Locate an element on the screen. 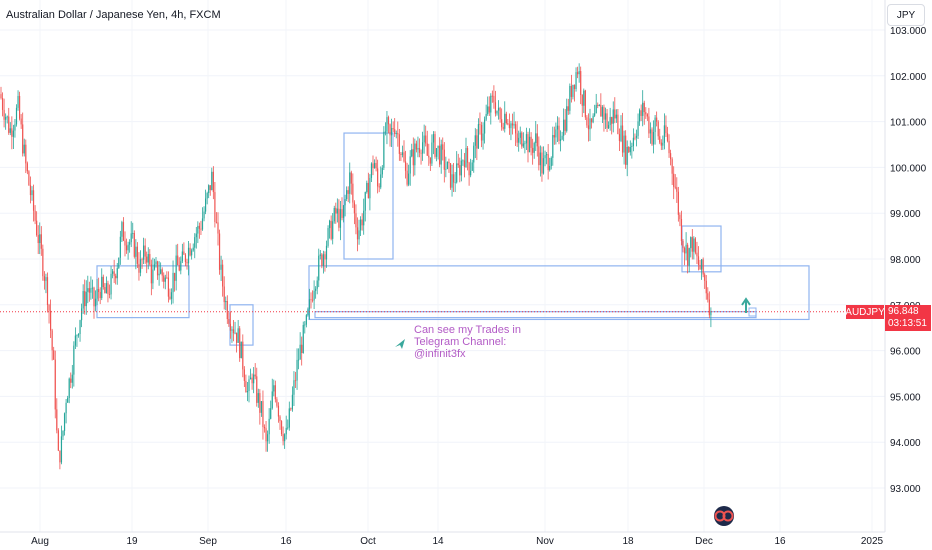 The width and height of the screenshot is (932, 550). y-tick-label: 96.000 is located at coordinates (905, 352).